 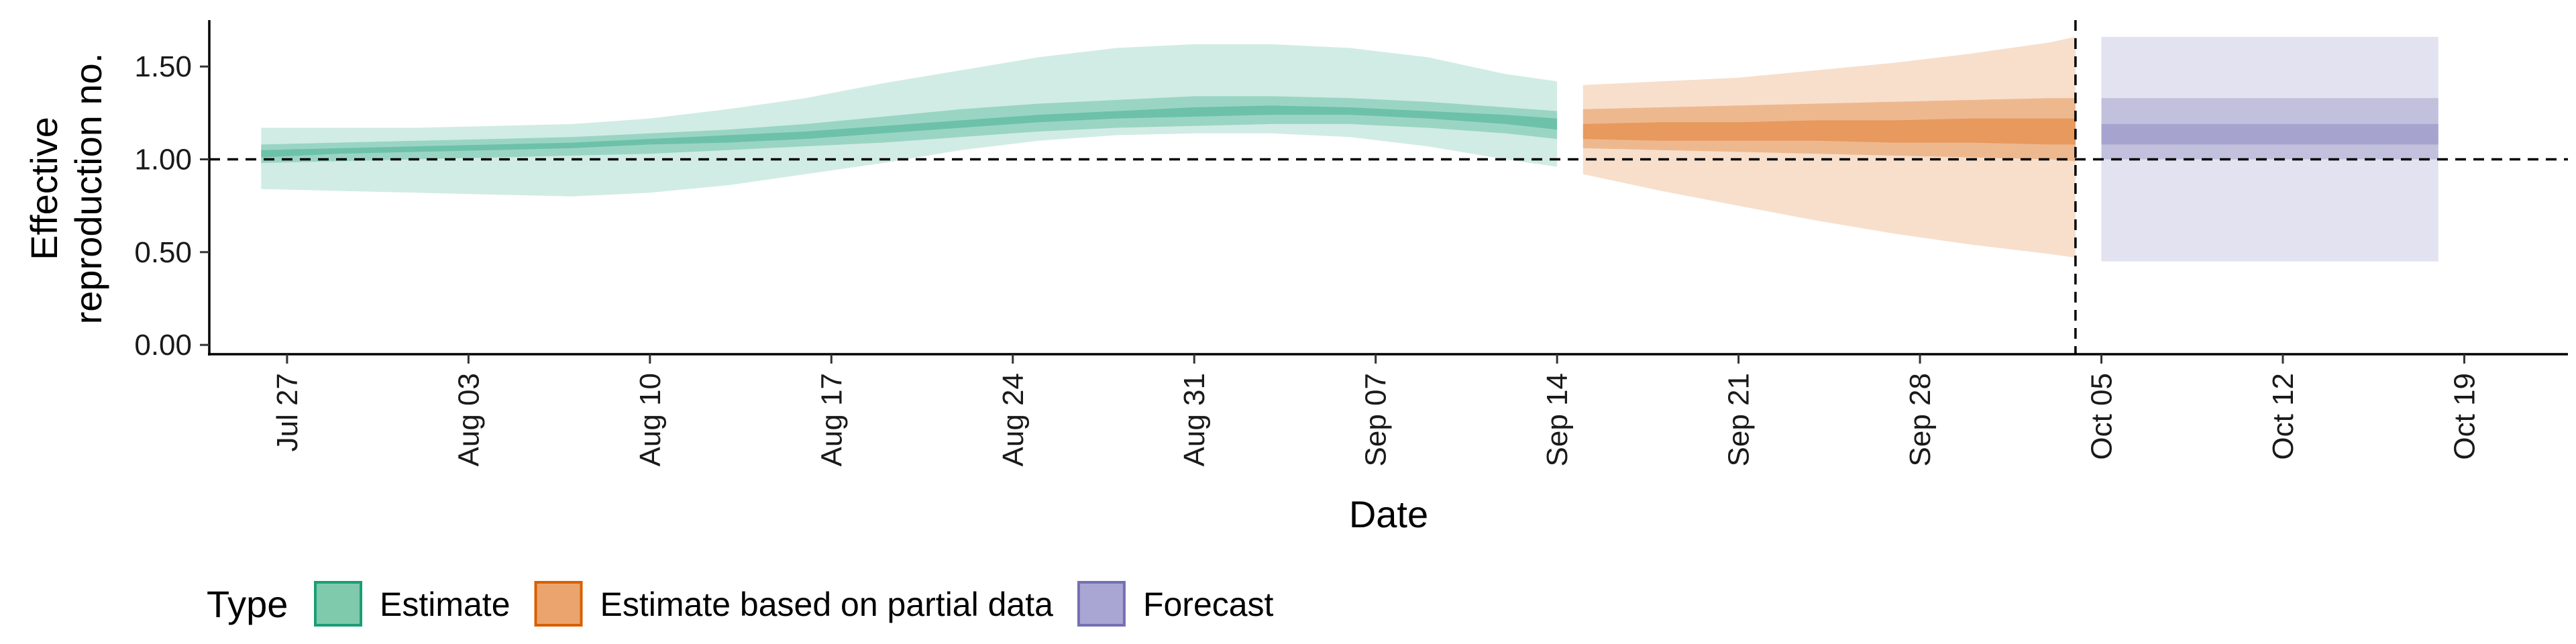 What do you see at coordinates (1376, 419) in the screenshot?
I see `x-tick-label: Sep 07` at bounding box center [1376, 419].